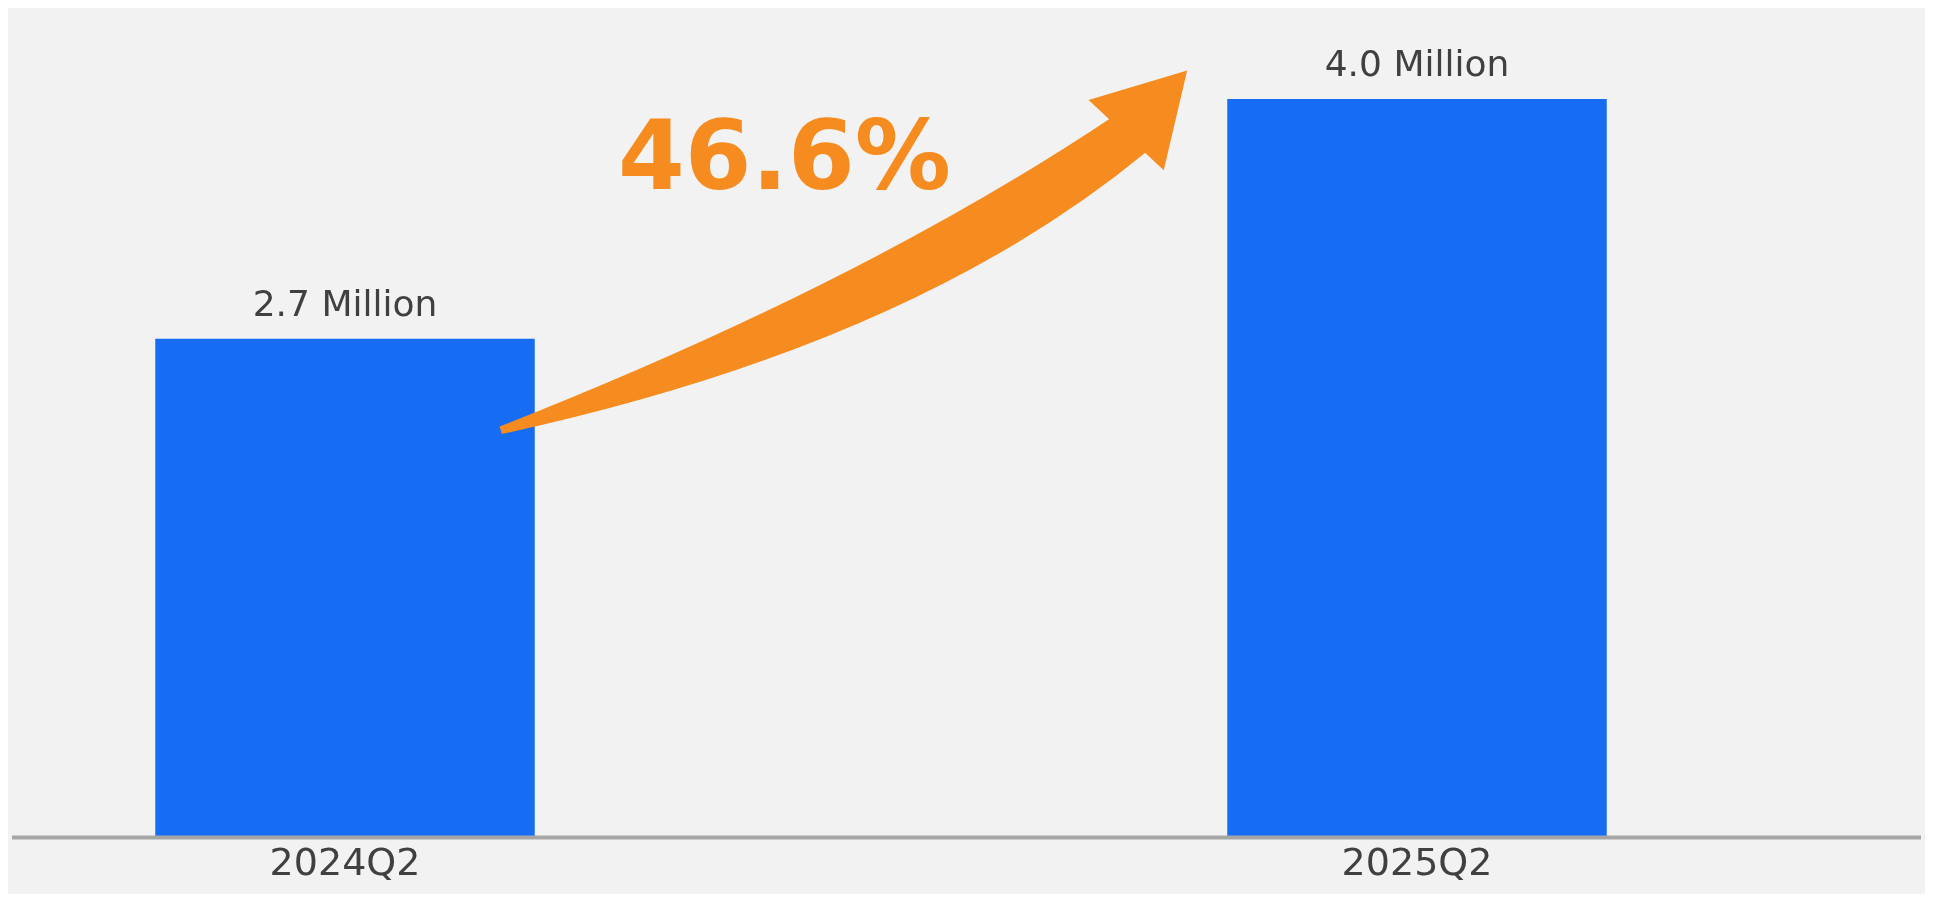 The image size is (1933, 902). What do you see at coordinates (785, 156) in the screenshot?
I see `annotation: 46.6%` at bounding box center [785, 156].